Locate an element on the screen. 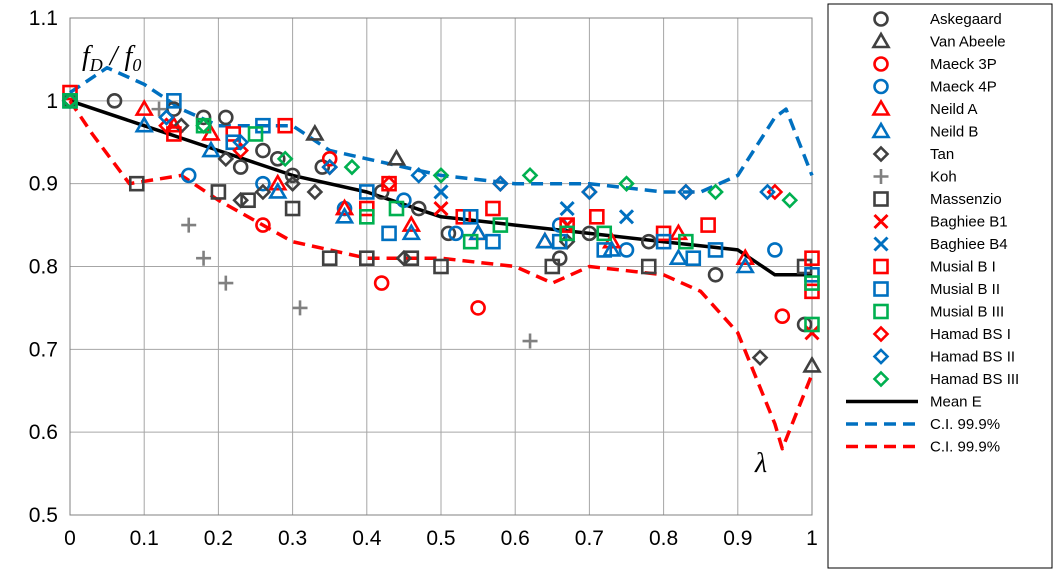 The height and width of the screenshot is (574, 1056). legend-entry: Musial B I is located at coordinates (934, 267).